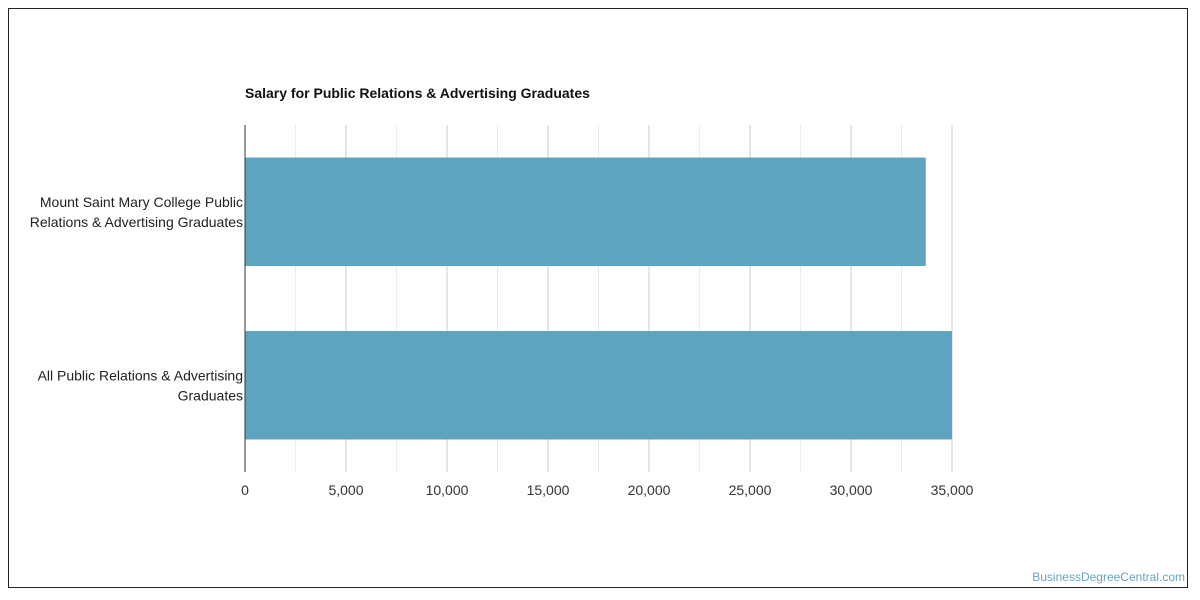 This screenshot has width=1200, height=600. Describe the element at coordinates (952, 490) in the screenshot. I see `x-tick-label: 35,000` at that location.